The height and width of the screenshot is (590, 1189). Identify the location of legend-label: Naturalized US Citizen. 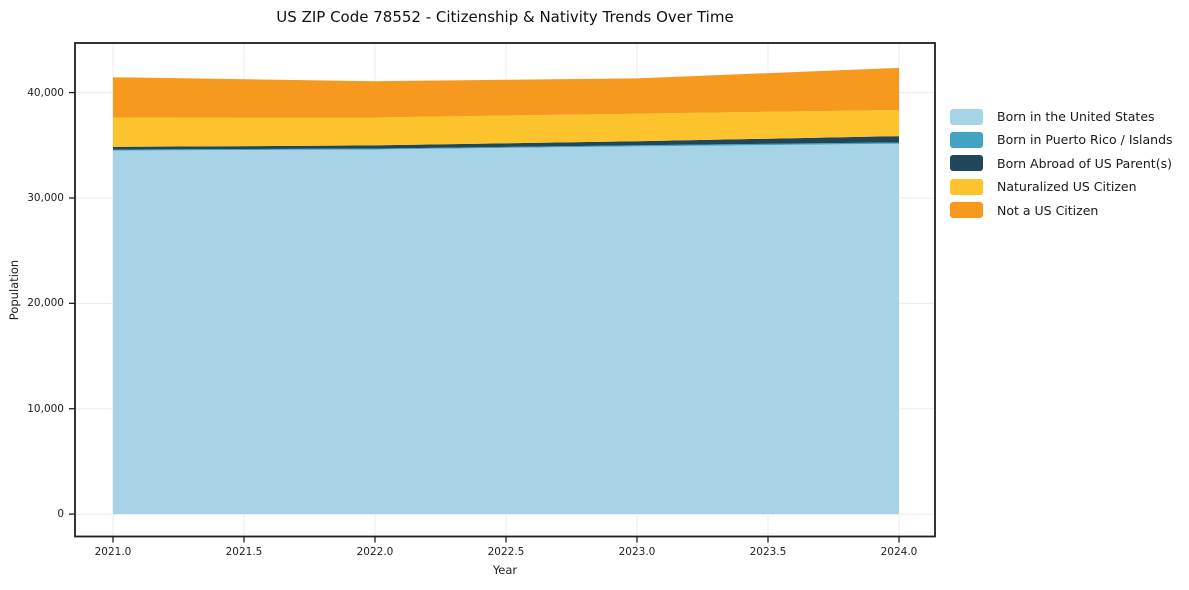
(1067, 187).